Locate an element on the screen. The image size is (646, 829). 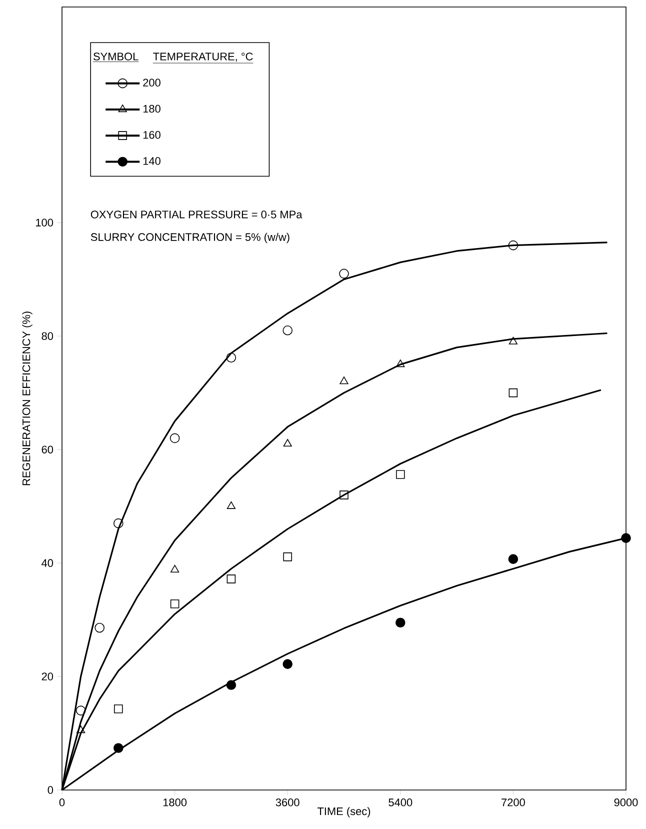
y-tick-label: 100 is located at coordinates (45, 222).